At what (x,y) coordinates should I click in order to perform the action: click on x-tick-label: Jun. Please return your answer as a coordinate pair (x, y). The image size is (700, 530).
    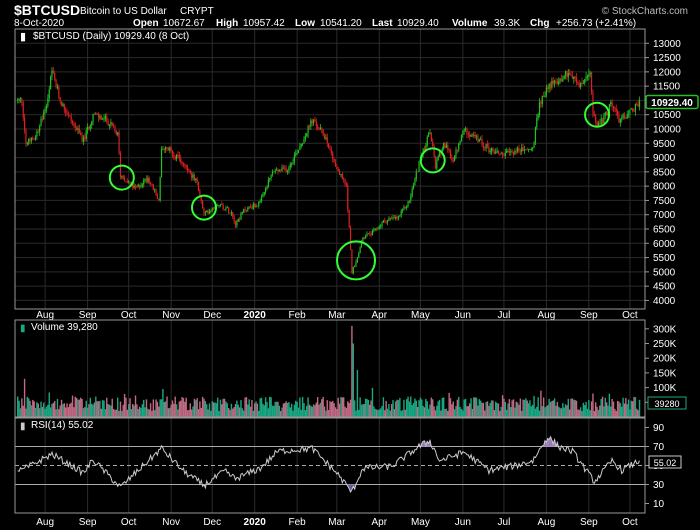
    Looking at the image, I should click on (463, 522).